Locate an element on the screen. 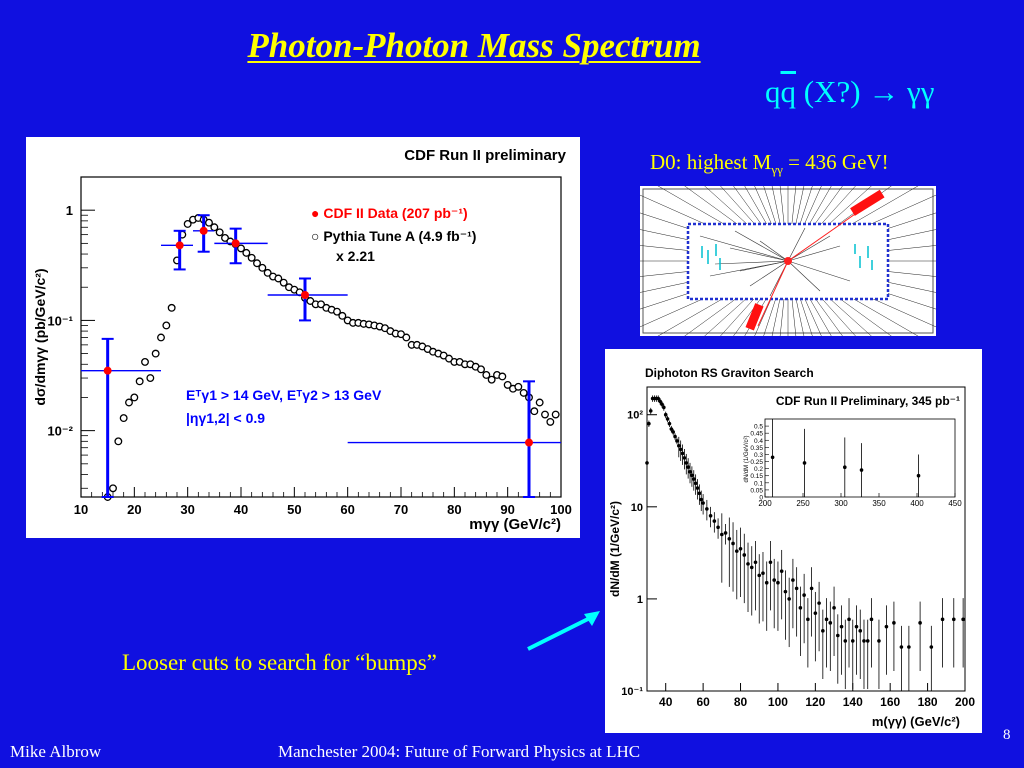  rs-chart-subtitle: CDF Run II Preliminary, 345 pb⁻¹ is located at coordinates (868, 401).